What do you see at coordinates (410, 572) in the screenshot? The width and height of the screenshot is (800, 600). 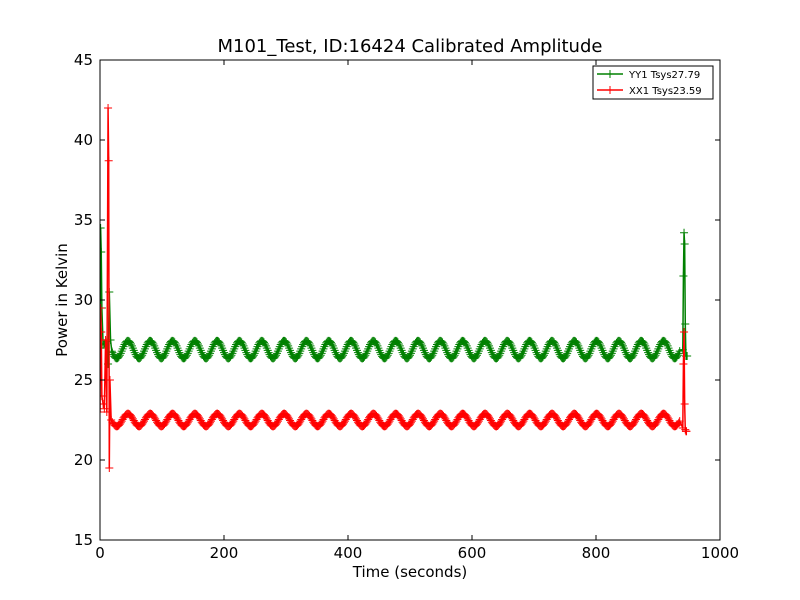 I see `x-axis-label: Time (seconds)` at bounding box center [410, 572].